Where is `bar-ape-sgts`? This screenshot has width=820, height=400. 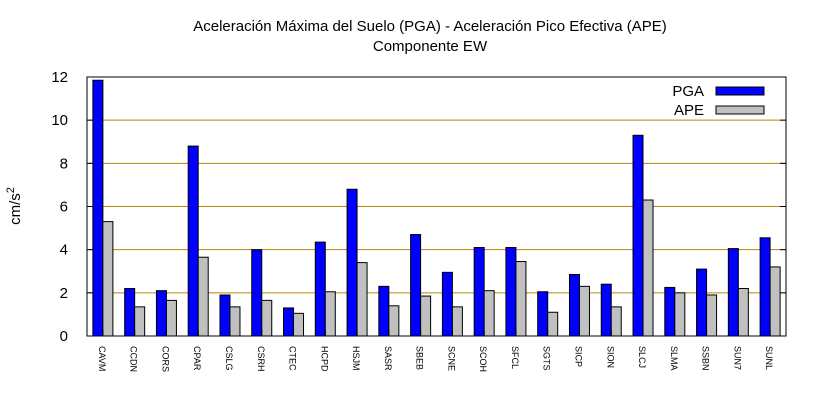
bar-ape-sgts is located at coordinates (553, 324).